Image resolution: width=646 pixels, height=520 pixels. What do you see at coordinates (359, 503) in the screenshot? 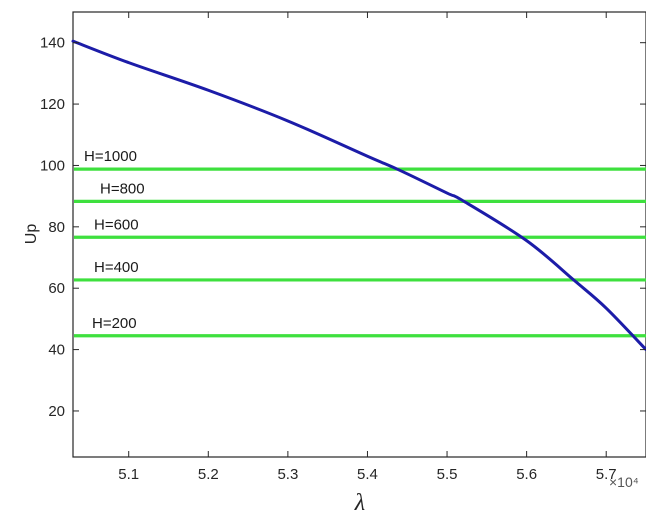
I see `x-axis-title: λ` at bounding box center [359, 503].